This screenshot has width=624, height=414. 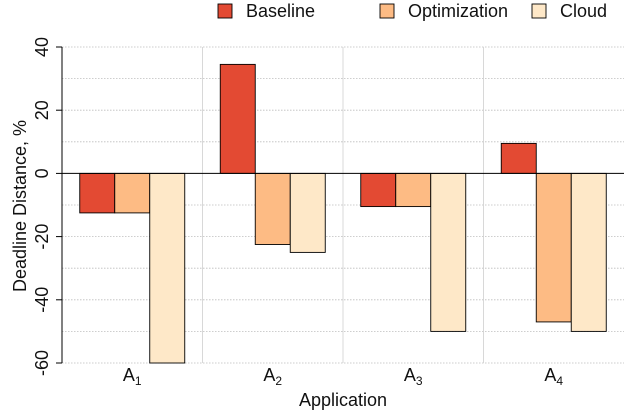 I want to click on legend-label-cloud: Cloud, so click(x=583, y=11).